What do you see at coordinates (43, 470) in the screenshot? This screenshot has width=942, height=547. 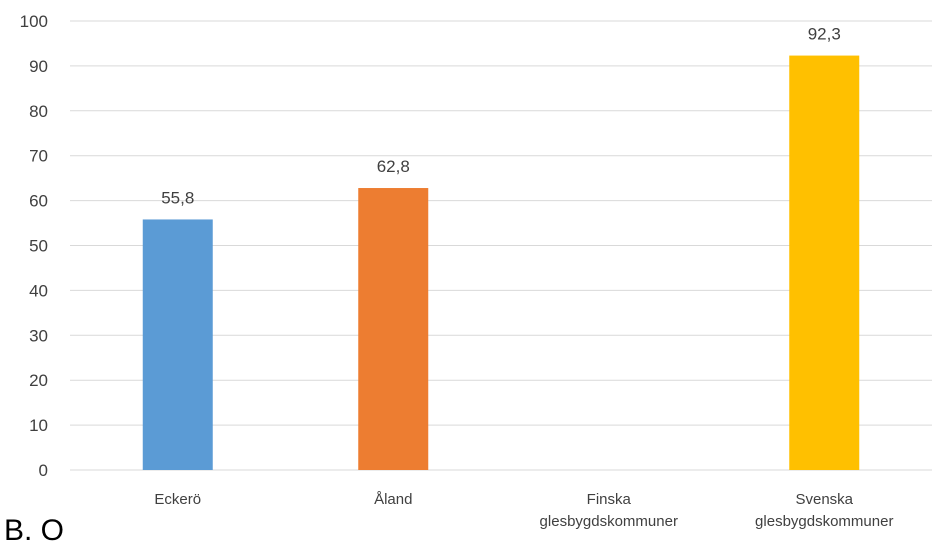 I see `y-tick-label: 0` at bounding box center [43, 470].